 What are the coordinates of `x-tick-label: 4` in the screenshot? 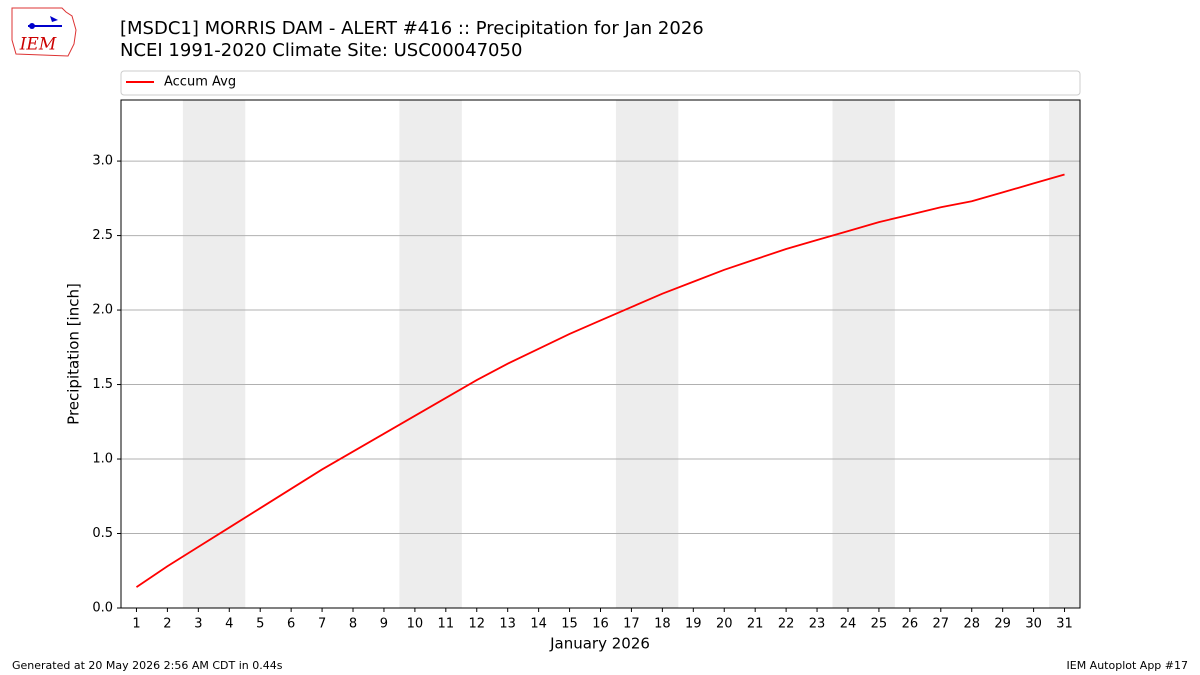 It's located at (229, 624).